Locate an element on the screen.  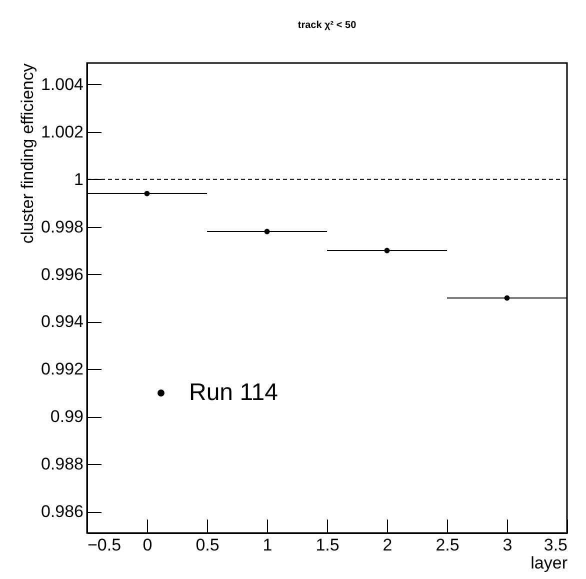
y-tick-label: 1.002 is located at coordinates (62, 132).